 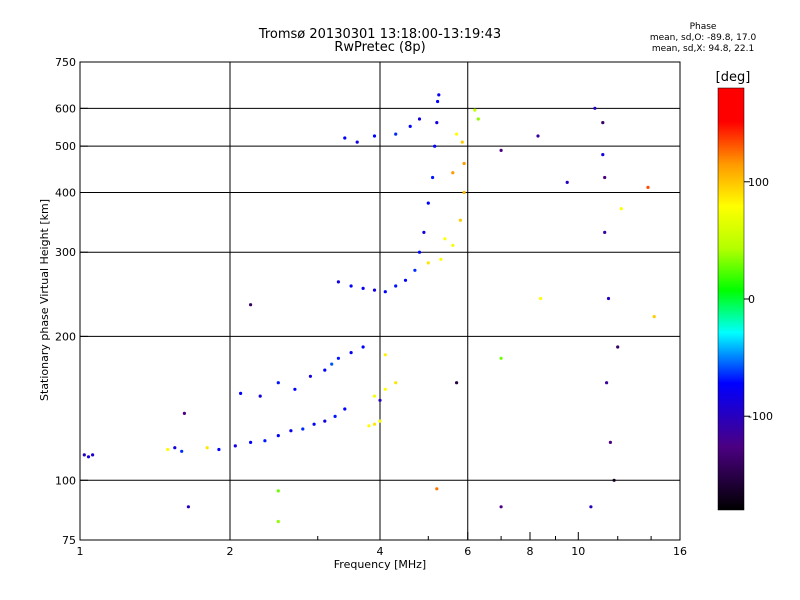 What do you see at coordinates (380, 551) in the screenshot?
I see `x-tick-label: 4` at bounding box center [380, 551].